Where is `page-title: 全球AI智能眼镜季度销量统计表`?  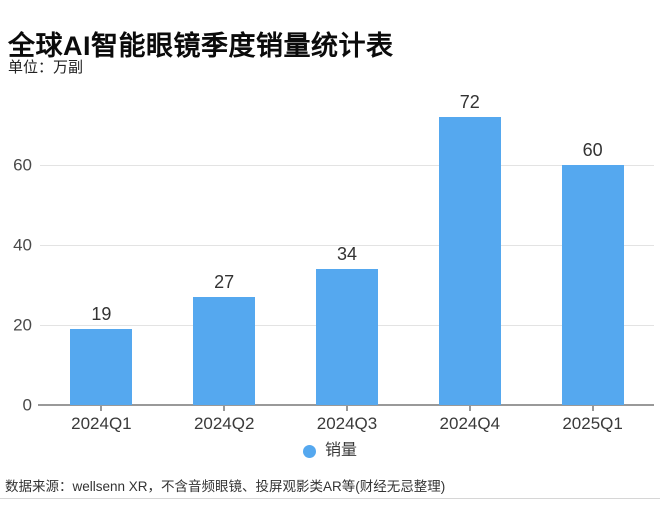 page-title: 全球AI智能眼镜季度销量统计表 is located at coordinates (201, 46).